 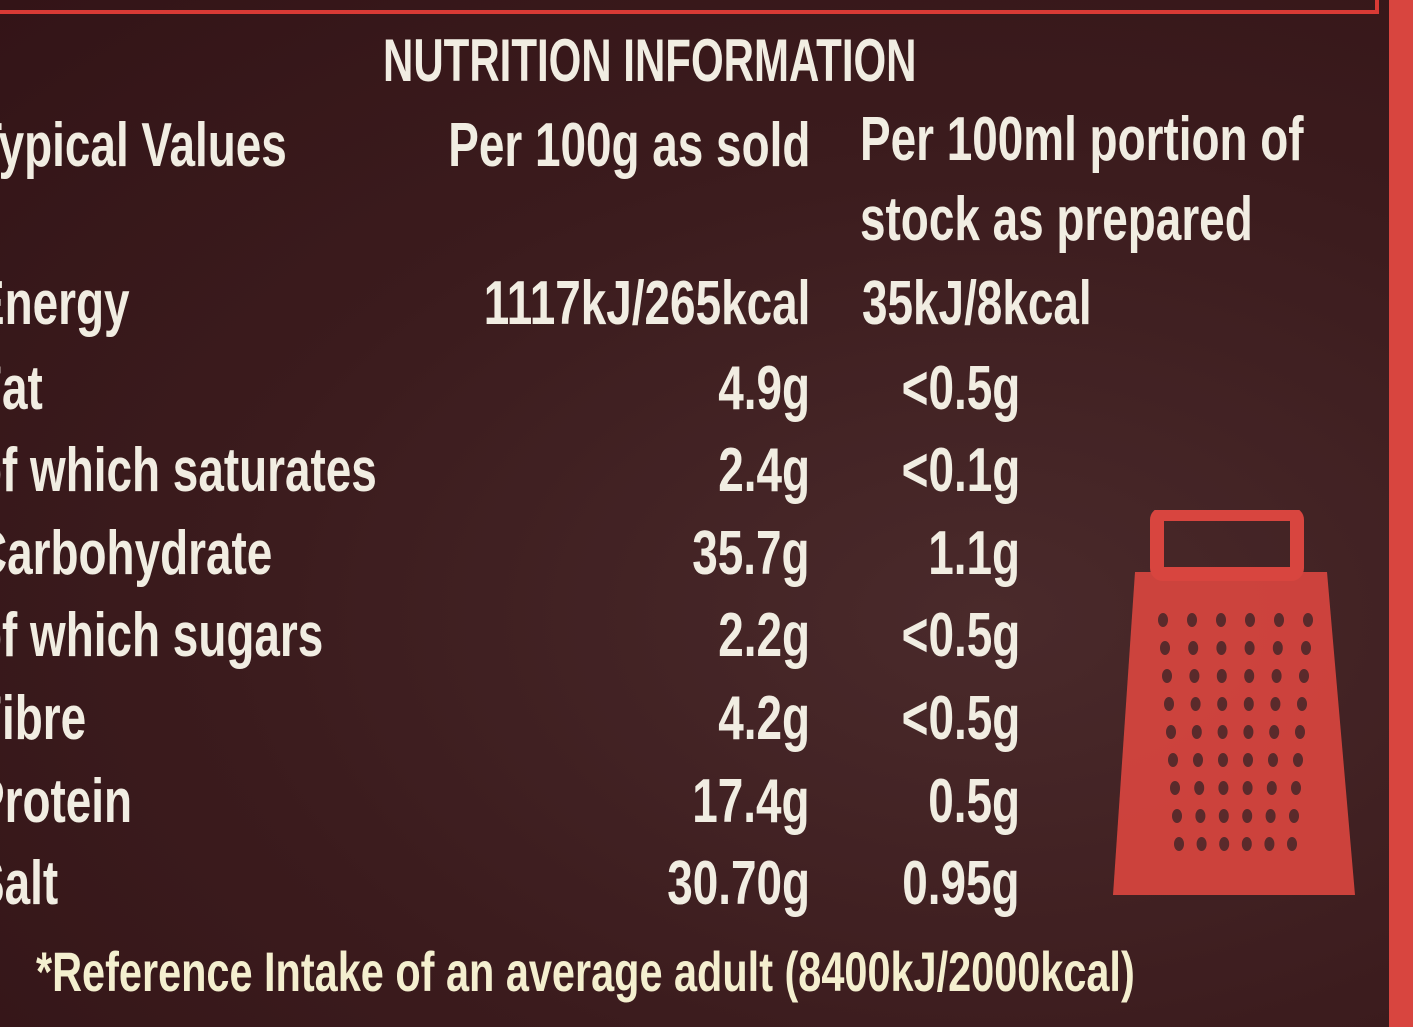 What do you see at coordinates (162, 635) in the screenshot?
I see `table-cell: of which sugars` at bounding box center [162, 635].